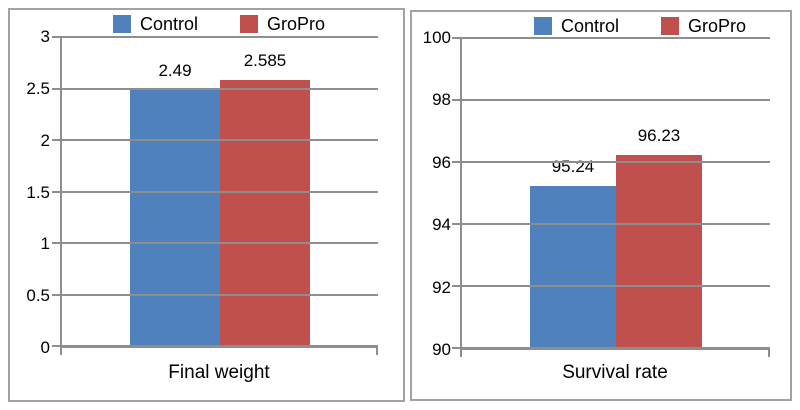 This screenshot has height=410, width=800. I want to click on bar-control: 95.24, so click(573, 193).